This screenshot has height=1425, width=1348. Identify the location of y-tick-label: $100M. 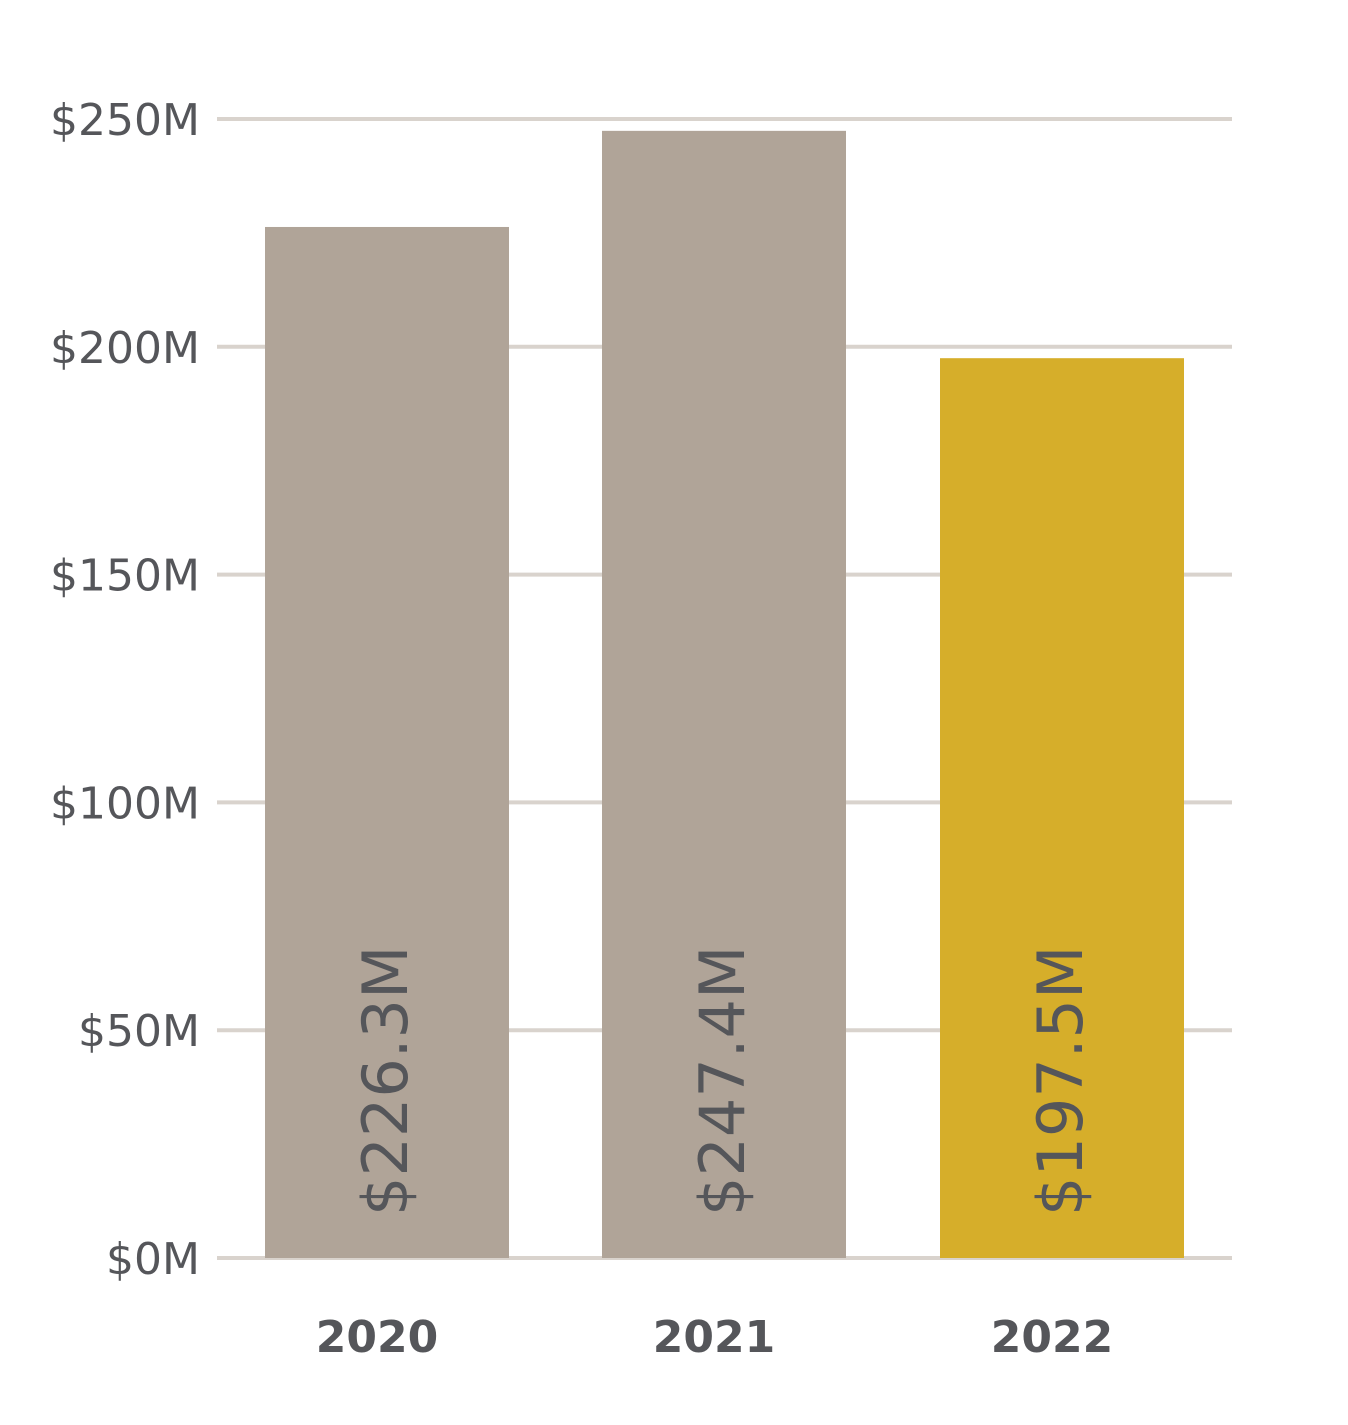
(125, 803).